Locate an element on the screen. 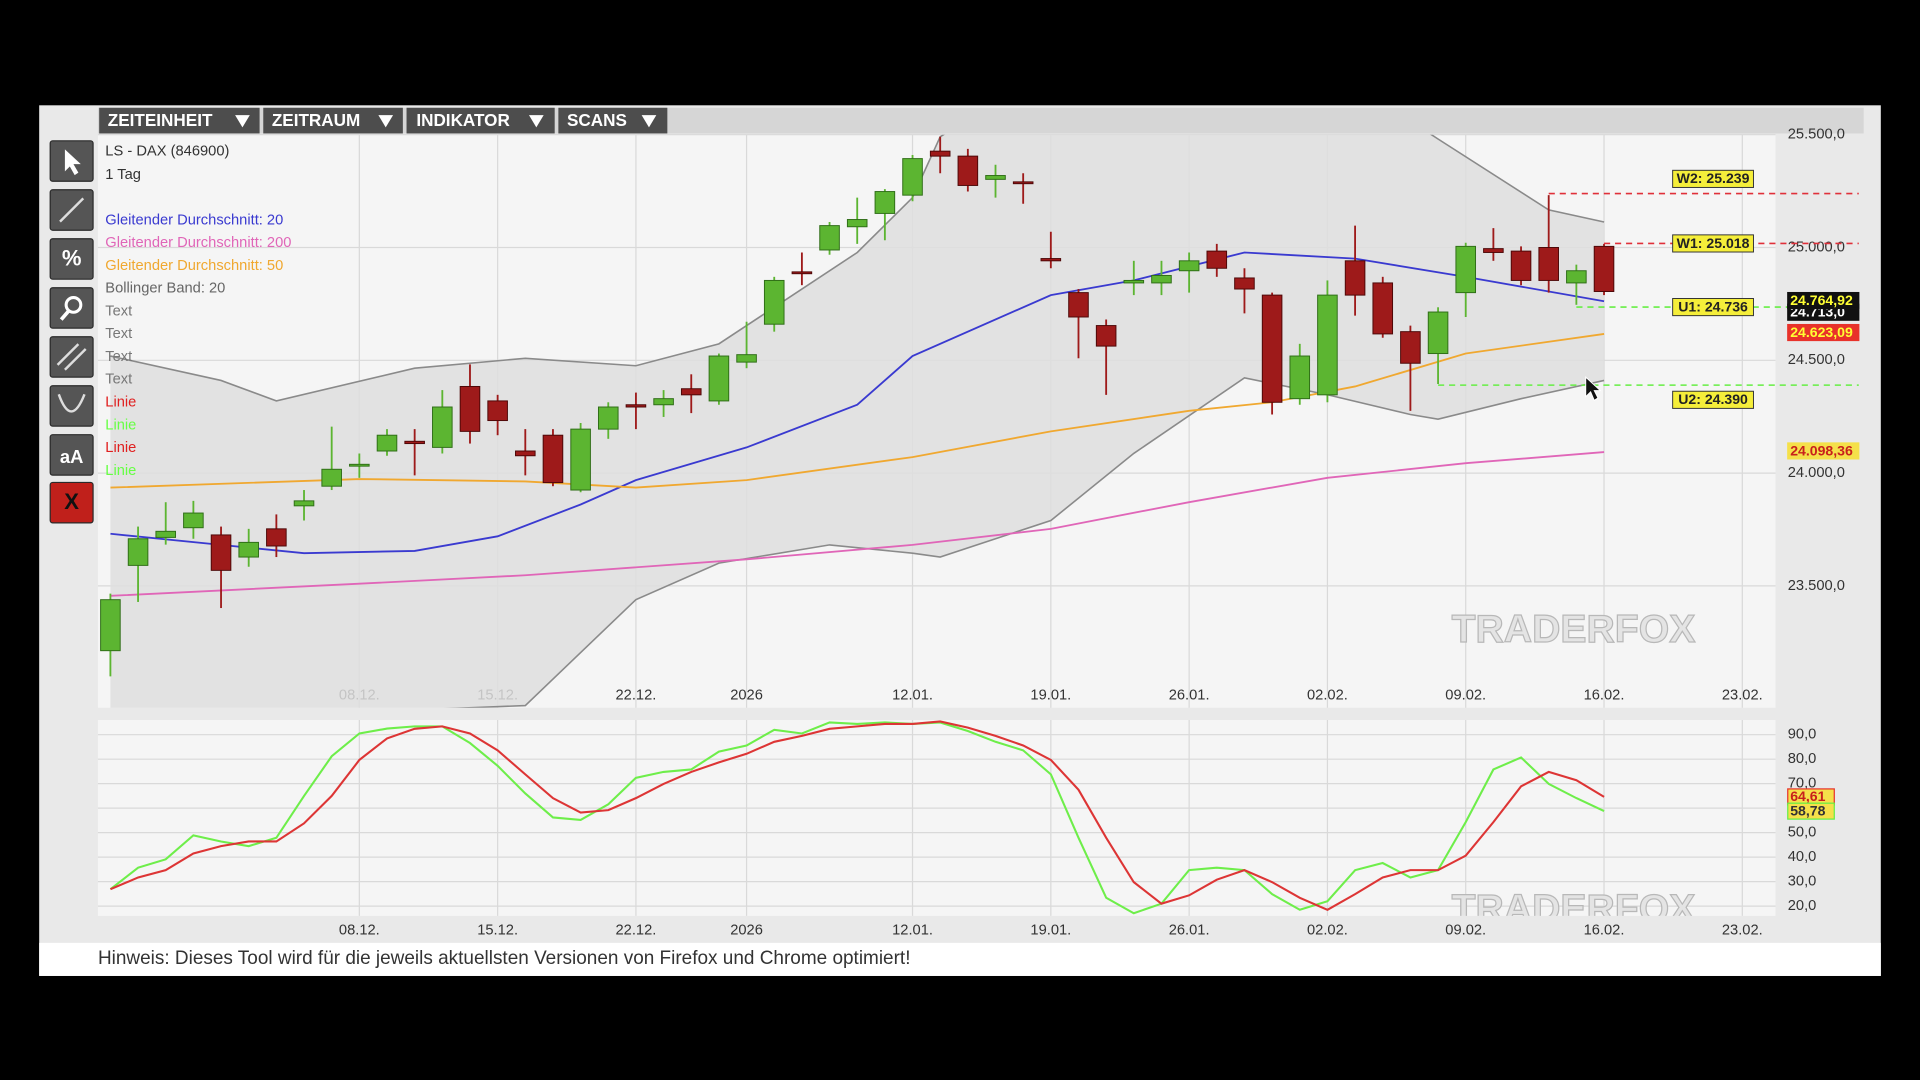 This screenshot has width=1920, height=1080. y-tick-label: 90,0 is located at coordinates (1802, 735).